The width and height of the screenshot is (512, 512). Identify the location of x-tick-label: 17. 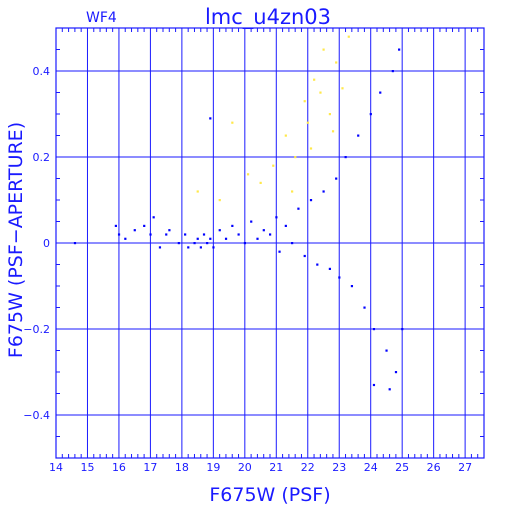
(150, 467).